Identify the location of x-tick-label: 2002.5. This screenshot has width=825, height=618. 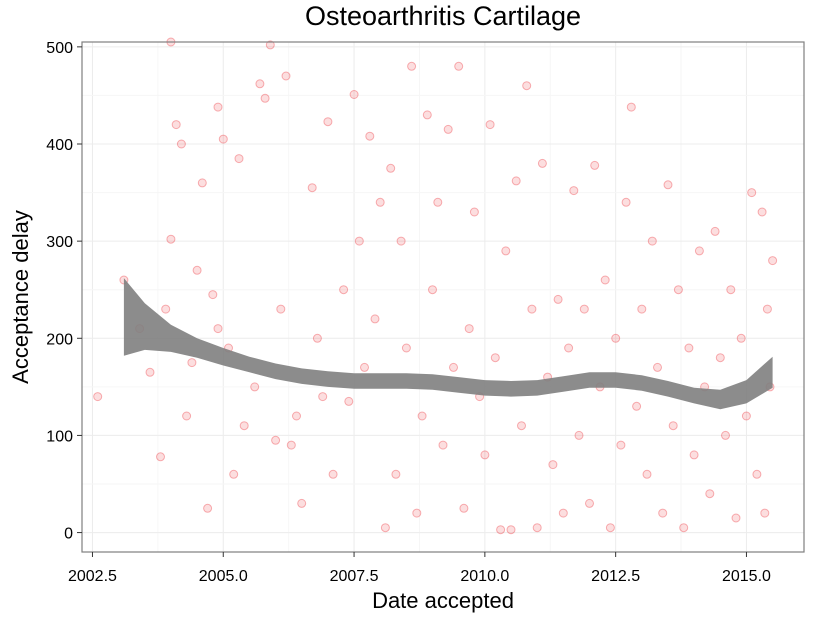
(92, 576).